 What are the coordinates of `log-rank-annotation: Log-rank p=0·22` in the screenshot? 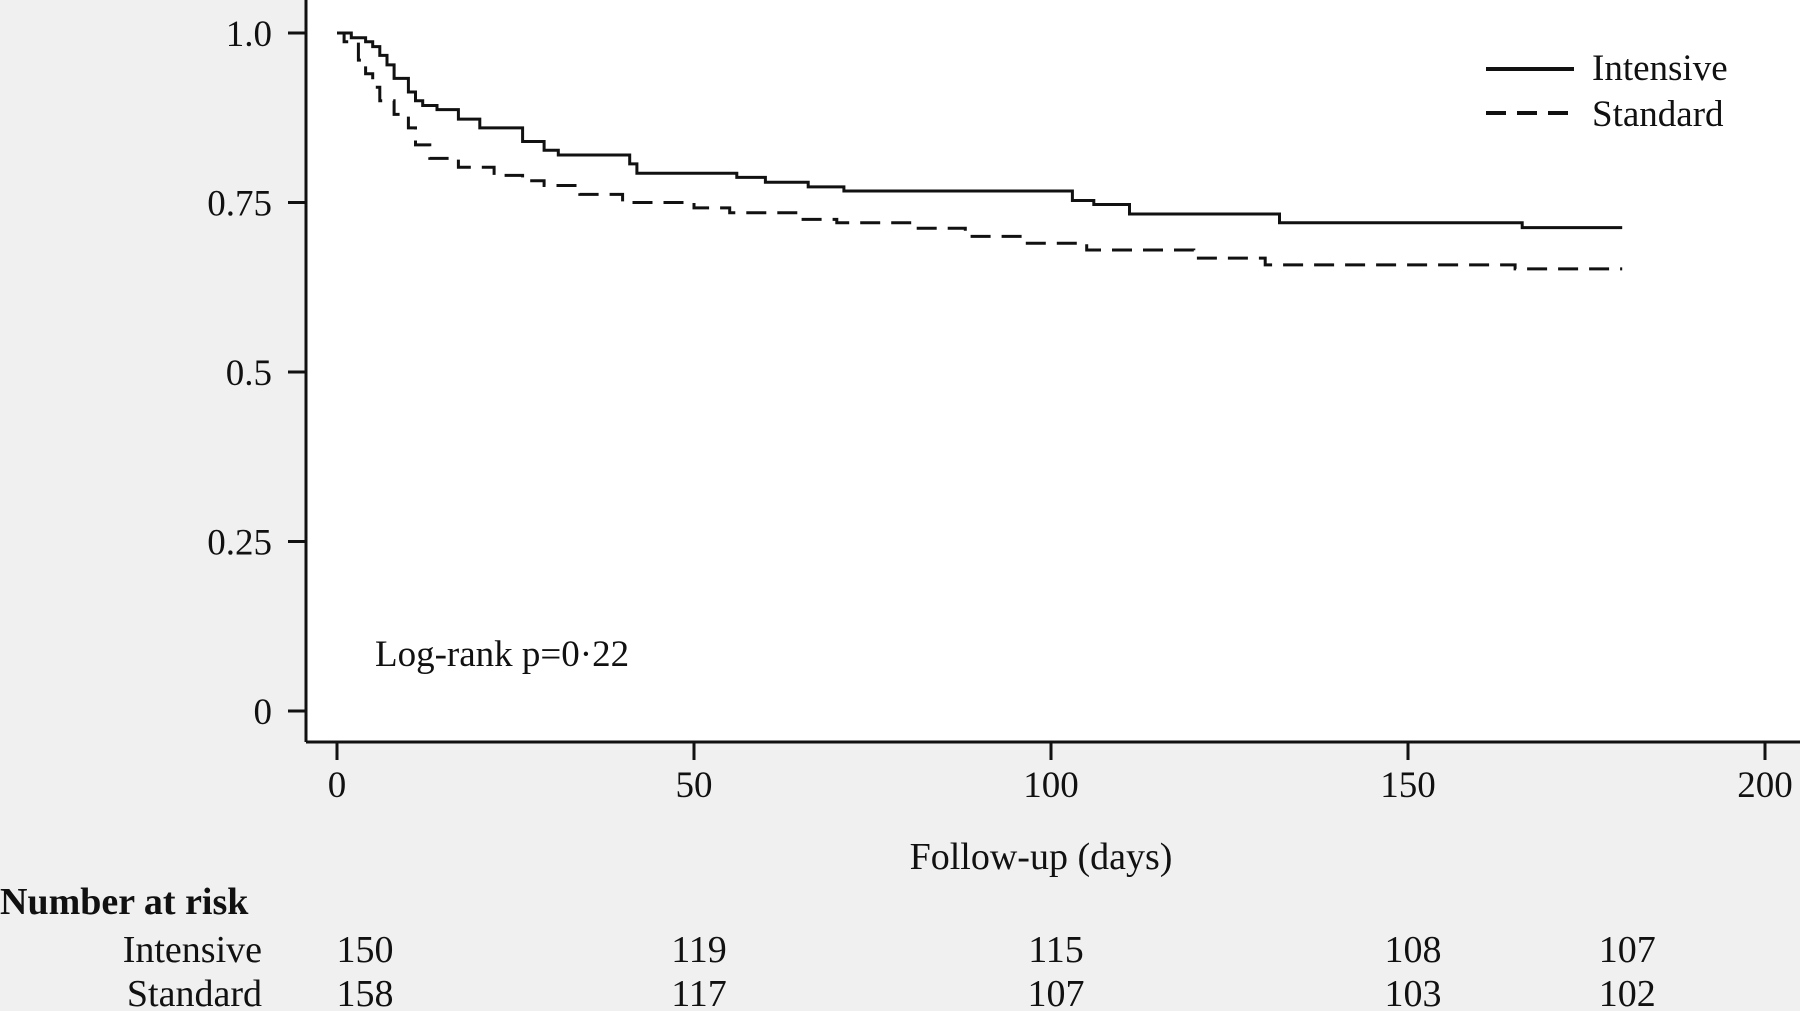 It's located at (502, 654).